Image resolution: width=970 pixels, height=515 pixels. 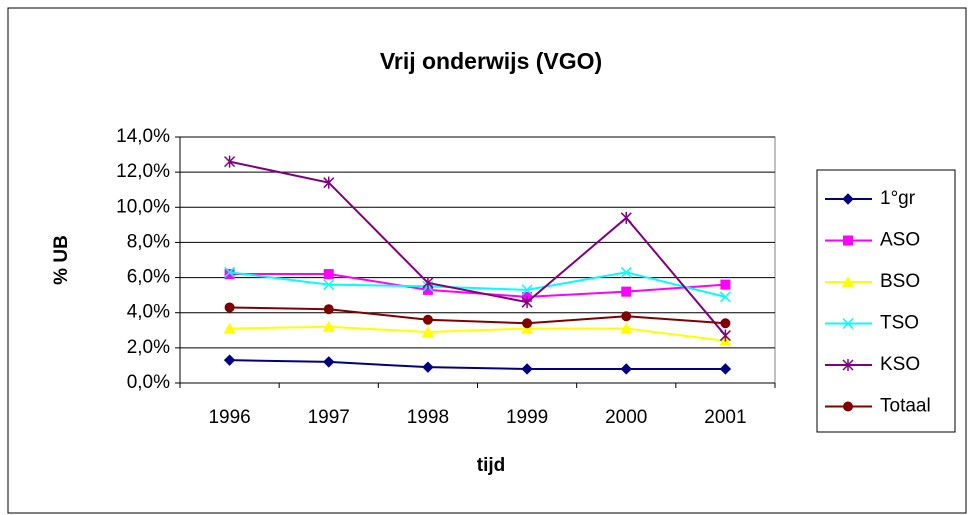 I want to click on y-tick-label: 2,0%, so click(x=148, y=347).